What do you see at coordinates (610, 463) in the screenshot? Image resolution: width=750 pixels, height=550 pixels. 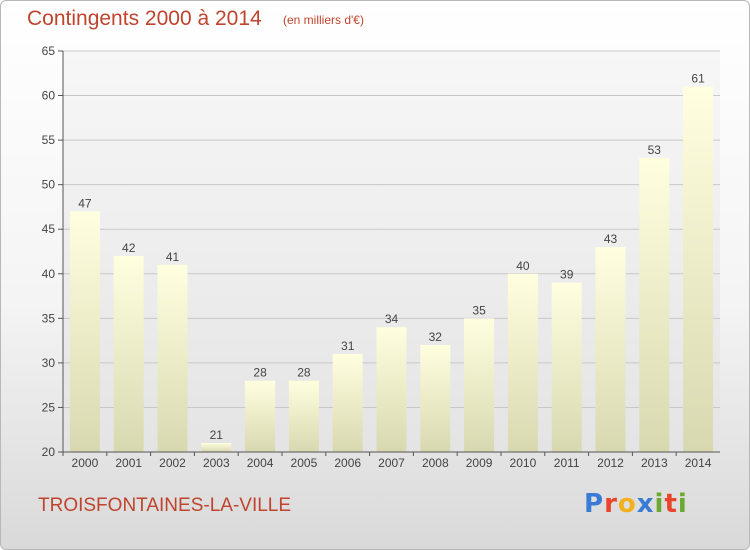 I see `x-tick-label: 2012` at bounding box center [610, 463].